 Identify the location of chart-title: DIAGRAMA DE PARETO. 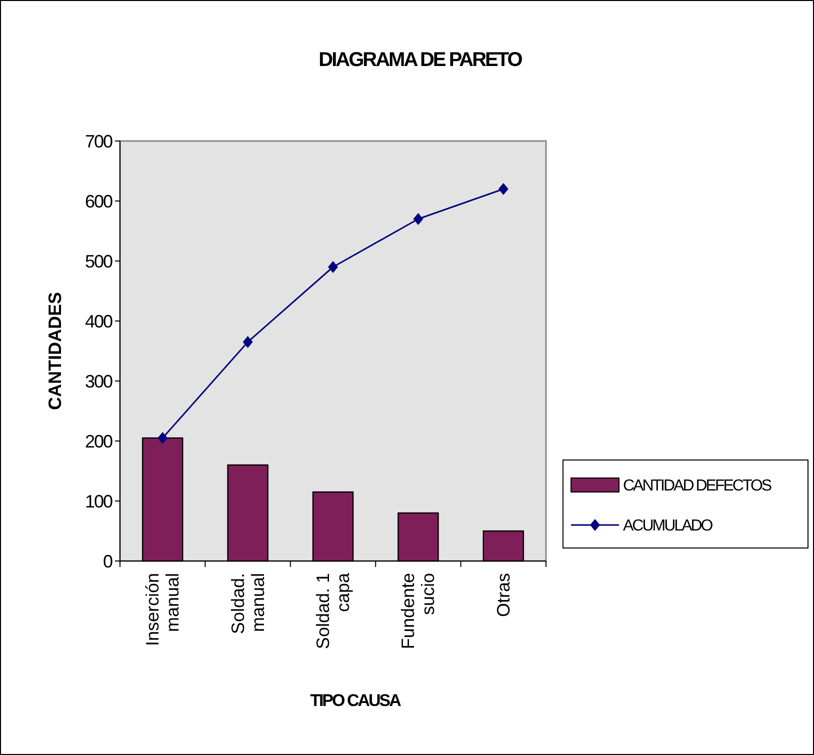
(420, 60).